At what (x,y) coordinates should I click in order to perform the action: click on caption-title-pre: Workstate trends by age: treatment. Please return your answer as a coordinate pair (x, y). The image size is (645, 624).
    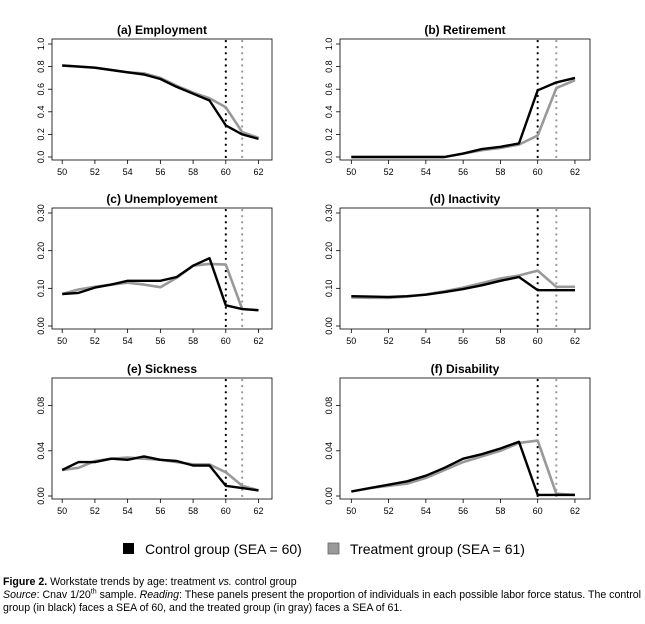
    Looking at the image, I should click on (133, 582).